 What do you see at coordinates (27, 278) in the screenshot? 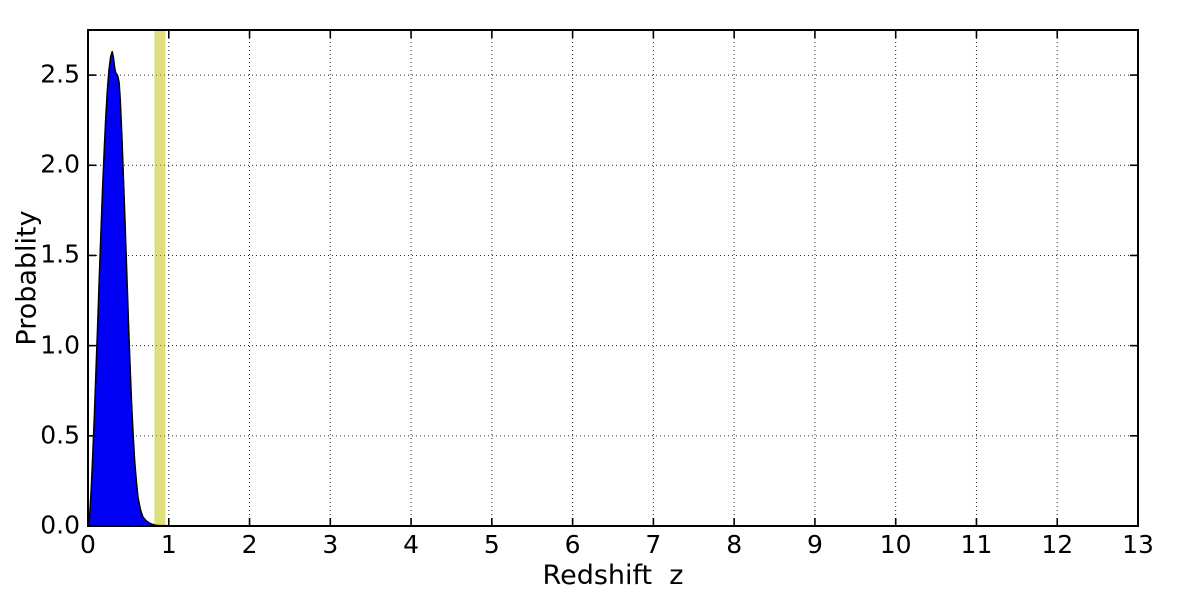
I see `y-axis-label: Probablity` at bounding box center [27, 278].